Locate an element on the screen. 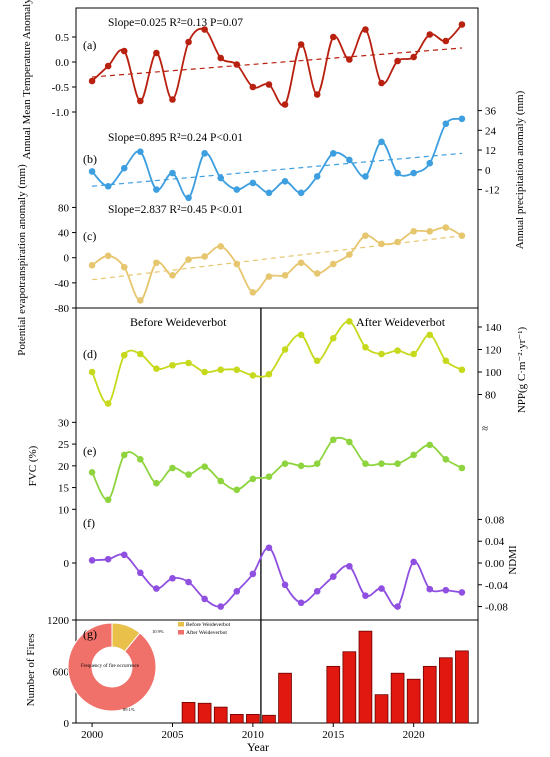 This screenshot has height=757, width=550. panel_d-point-2013 is located at coordinates (301, 335).